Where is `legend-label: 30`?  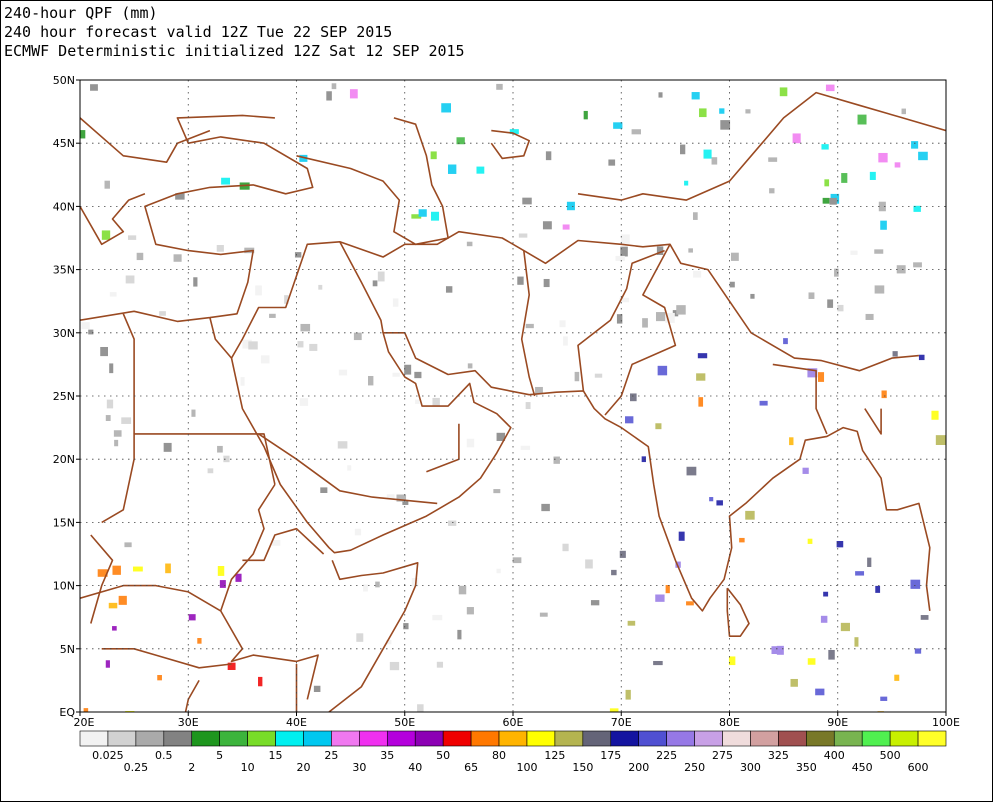
legend-label: 30 is located at coordinates (359, 767).